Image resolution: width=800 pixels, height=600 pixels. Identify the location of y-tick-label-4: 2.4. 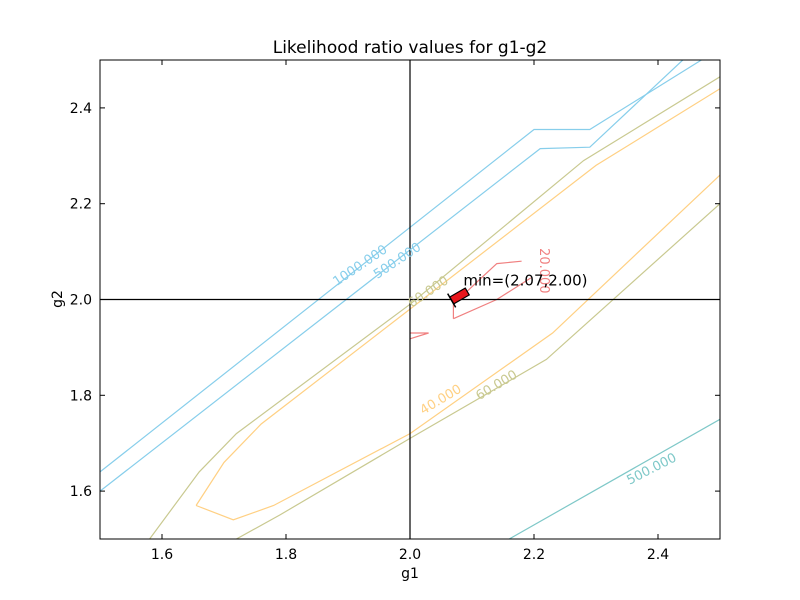
(81, 109).